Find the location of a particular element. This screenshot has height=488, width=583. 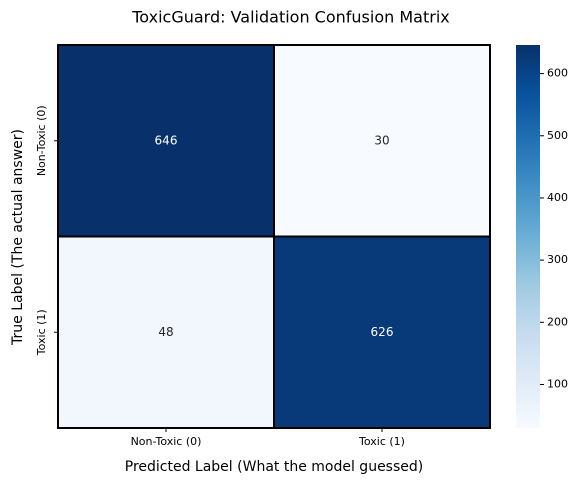

colorbar-tick-label: 600 is located at coordinates (557, 73).